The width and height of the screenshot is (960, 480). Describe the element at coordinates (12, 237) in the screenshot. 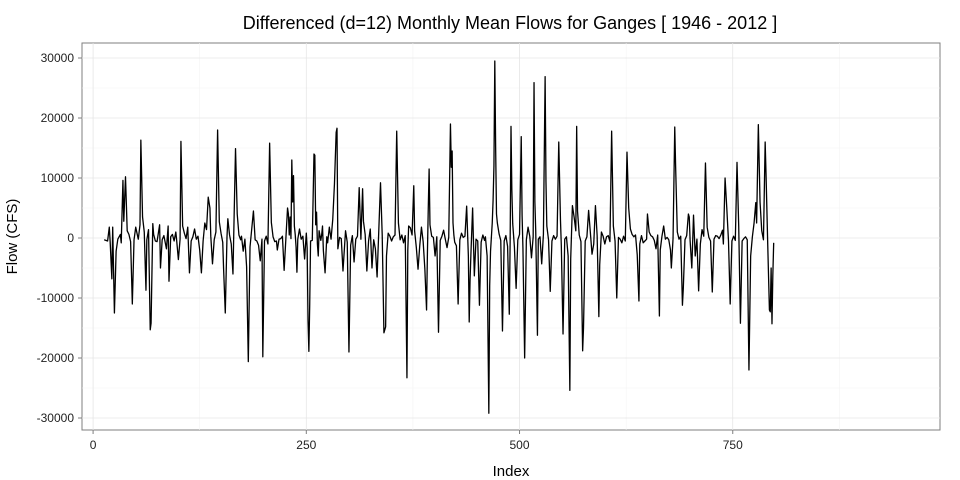

I see `y-axis-title: Flow (CFS)` at that location.